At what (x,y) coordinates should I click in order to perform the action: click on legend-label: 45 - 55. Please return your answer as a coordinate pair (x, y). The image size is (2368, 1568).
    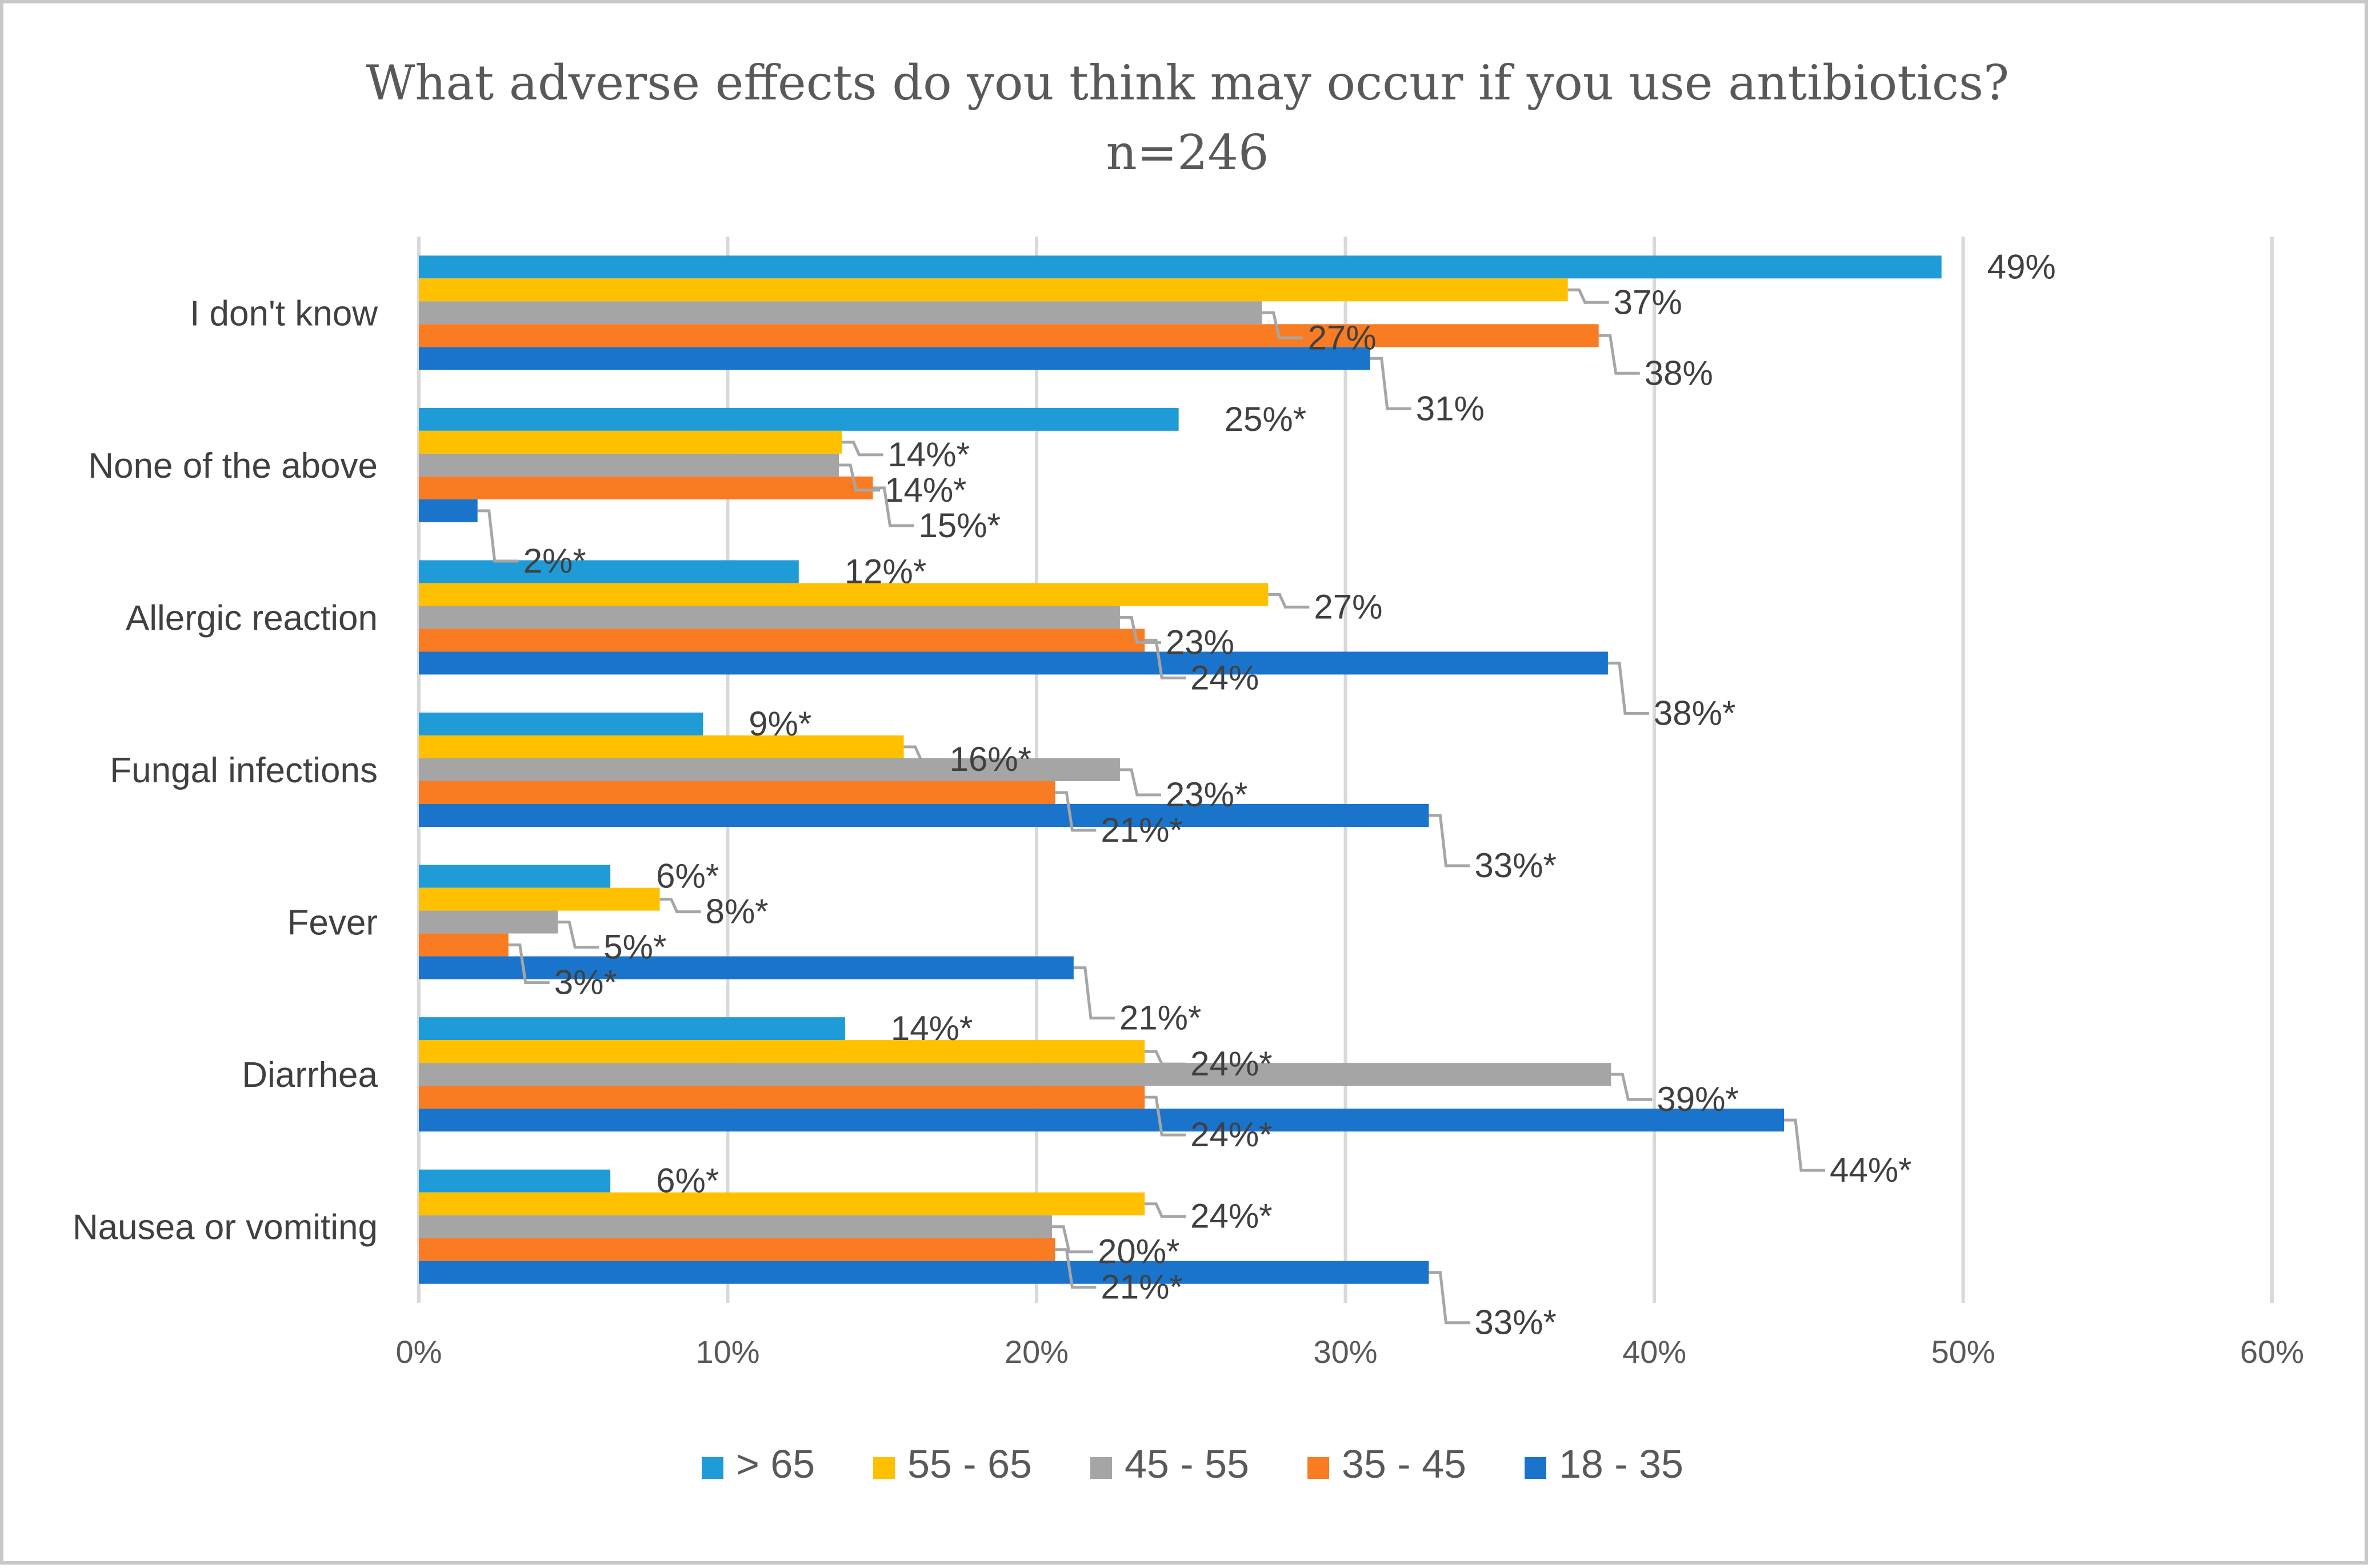
    Looking at the image, I should click on (1187, 1464).